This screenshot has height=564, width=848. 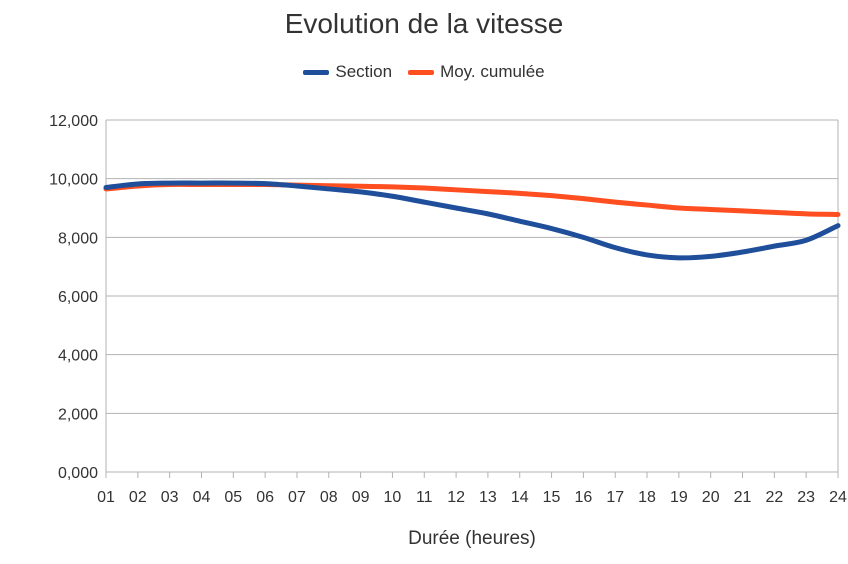 I want to click on x-tick-label: 08, so click(x=329, y=497).